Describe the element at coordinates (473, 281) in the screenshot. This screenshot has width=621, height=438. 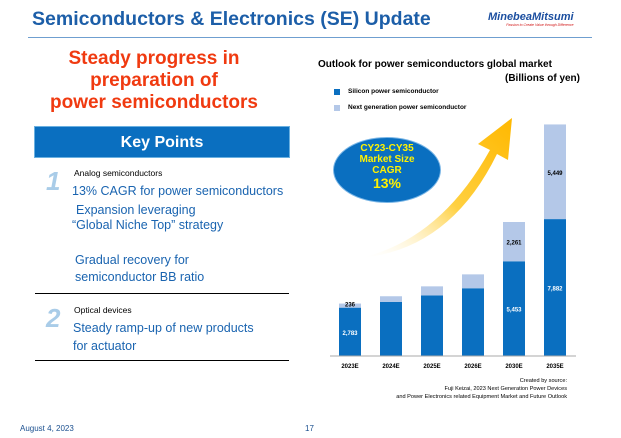
I see `bar-next-gen-2026E` at that location.